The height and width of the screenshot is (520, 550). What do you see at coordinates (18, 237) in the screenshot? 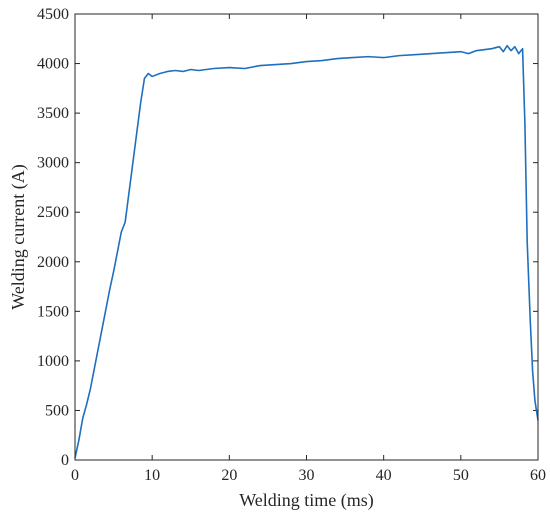
I see `y-axis-title: Welding current (A)` at bounding box center [18, 237].